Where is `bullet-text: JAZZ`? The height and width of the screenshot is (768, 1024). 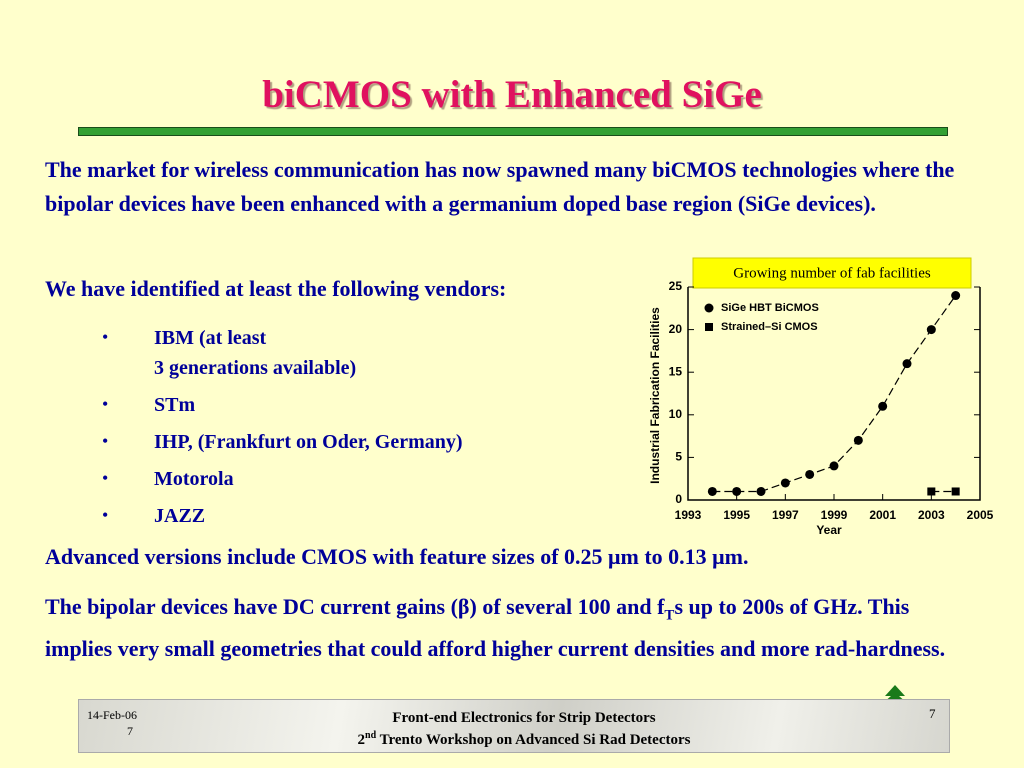
bullet-text: JAZZ is located at coordinates (180, 516).